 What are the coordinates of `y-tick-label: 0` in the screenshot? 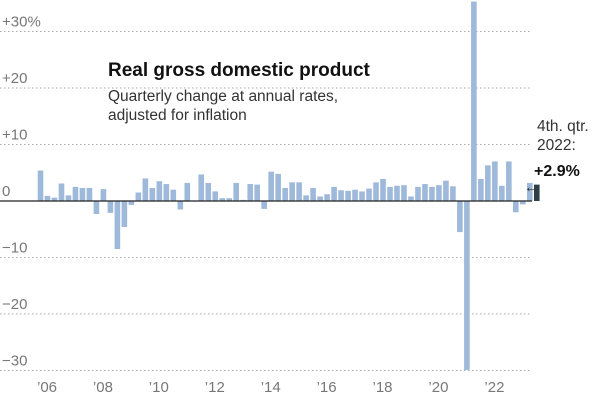 It's located at (6, 191).